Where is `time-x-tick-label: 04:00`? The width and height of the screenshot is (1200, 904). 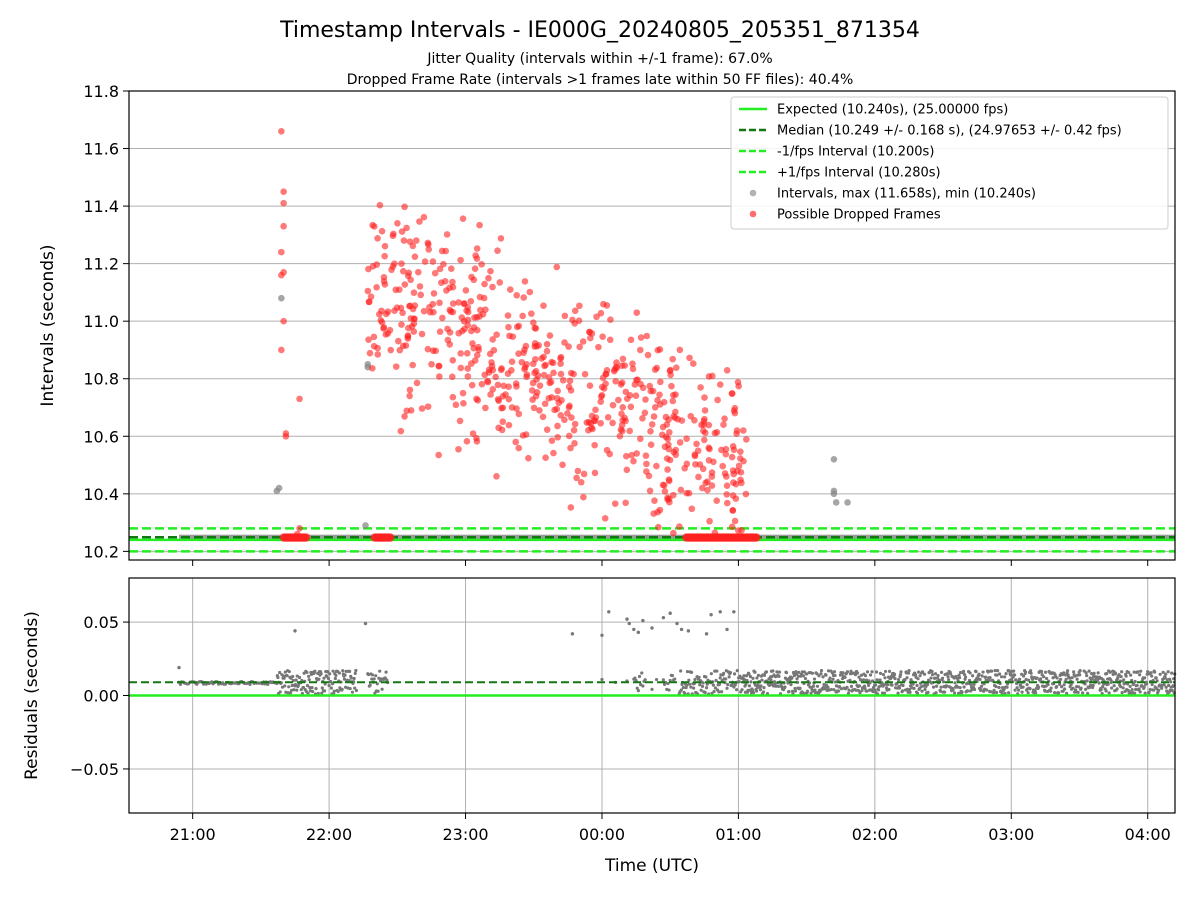
time-x-tick-label: 04:00 is located at coordinates (1148, 834).